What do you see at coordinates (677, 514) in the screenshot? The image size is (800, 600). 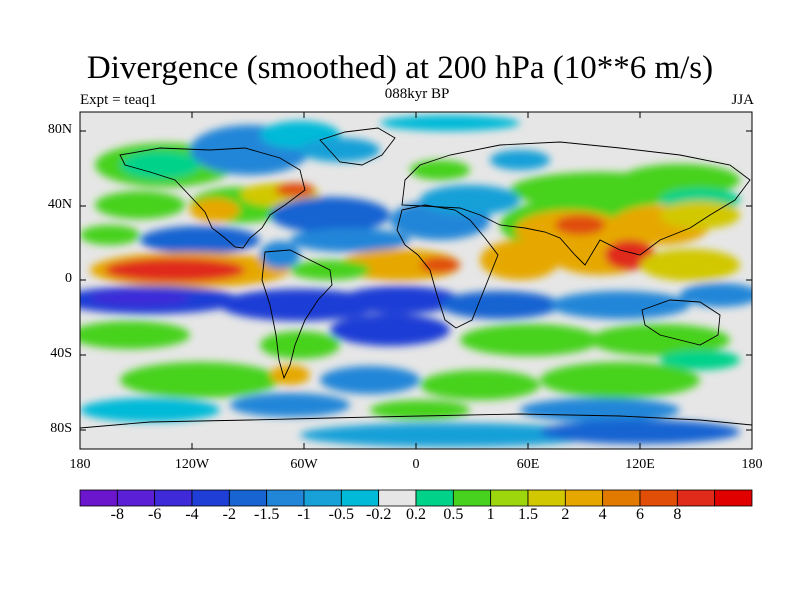 I see `colorbar-label: 8` at bounding box center [677, 514].